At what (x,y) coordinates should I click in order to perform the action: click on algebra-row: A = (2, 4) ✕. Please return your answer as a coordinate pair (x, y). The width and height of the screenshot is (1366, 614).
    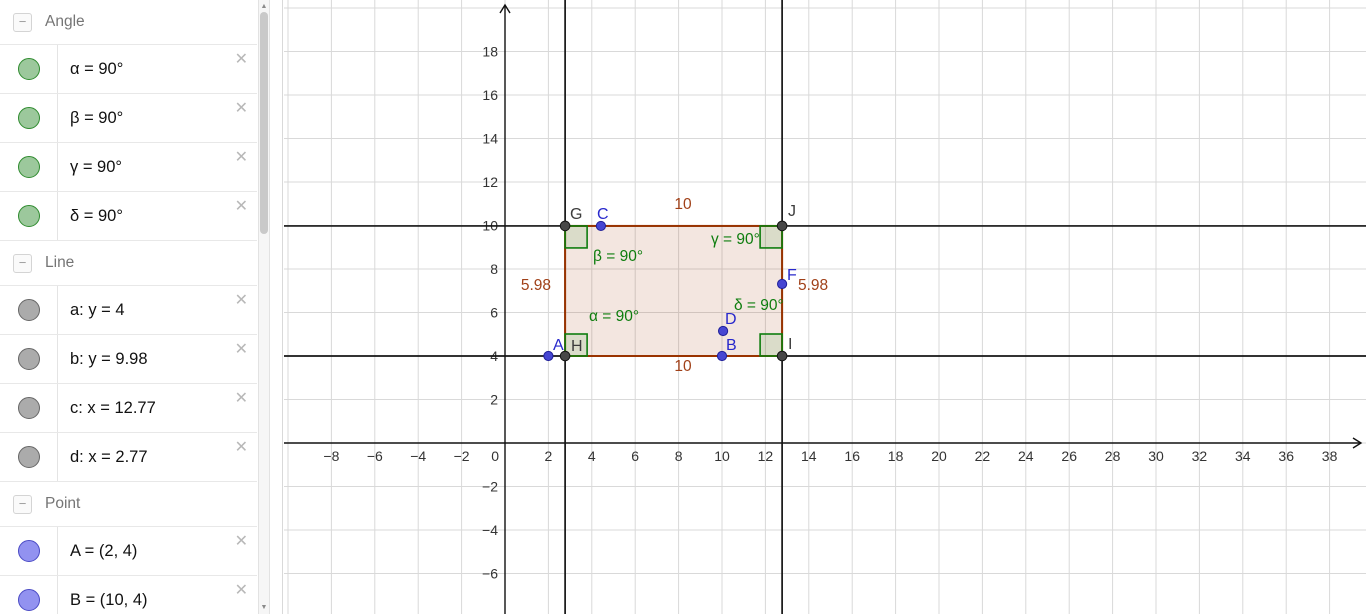
    Looking at the image, I should click on (128, 551).